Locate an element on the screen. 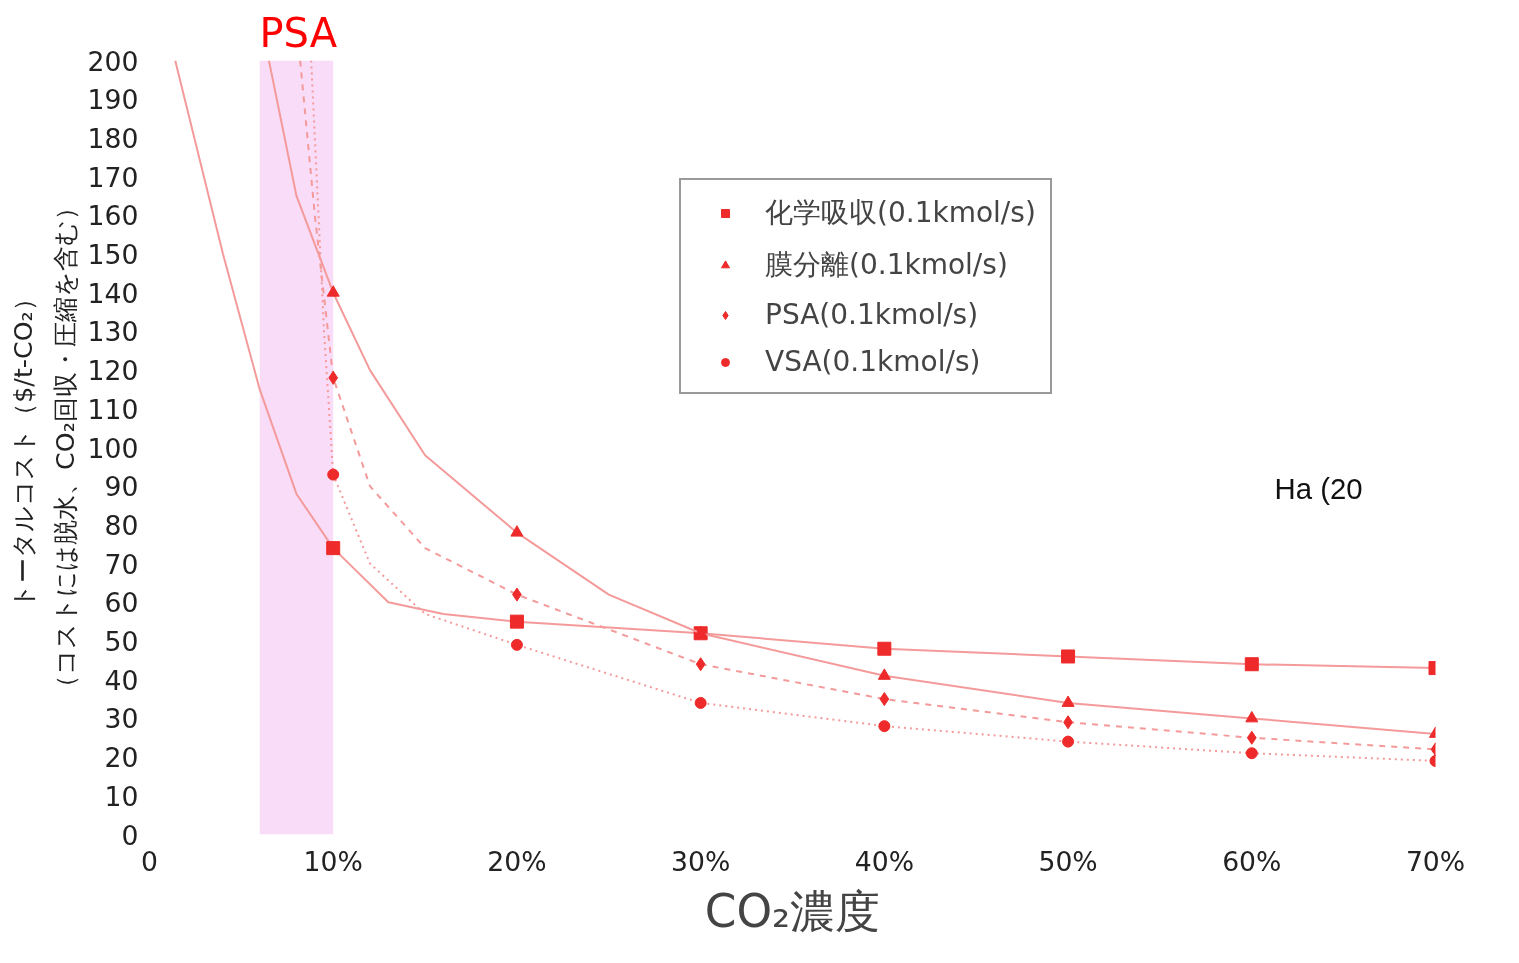  text: PSA is located at coordinates (298, 32).